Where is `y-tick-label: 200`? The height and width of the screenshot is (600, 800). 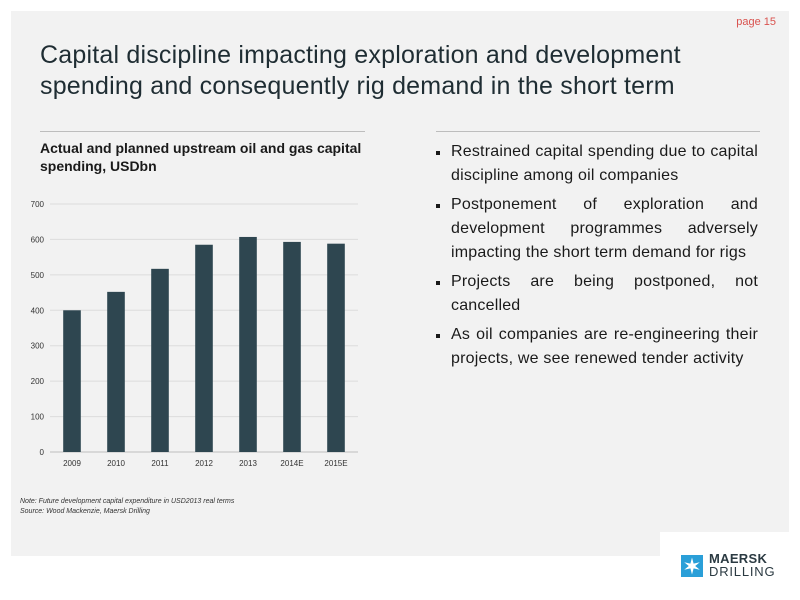
y-tick-label: 200 is located at coordinates (38, 381).